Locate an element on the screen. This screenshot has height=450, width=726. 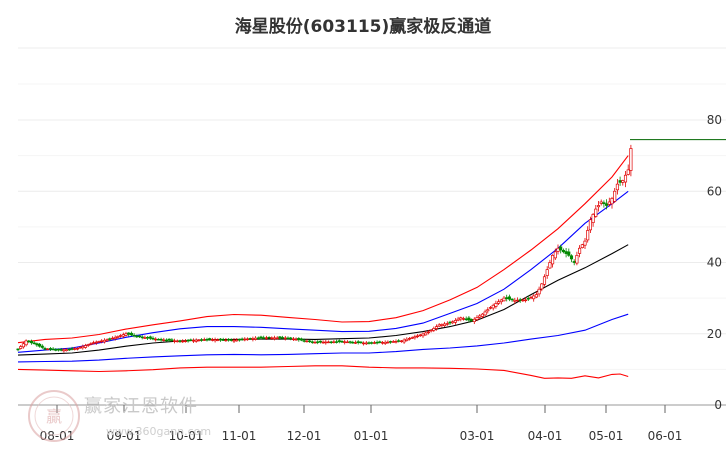
y-tick-label: 20 is located at coordinates (714, 334).